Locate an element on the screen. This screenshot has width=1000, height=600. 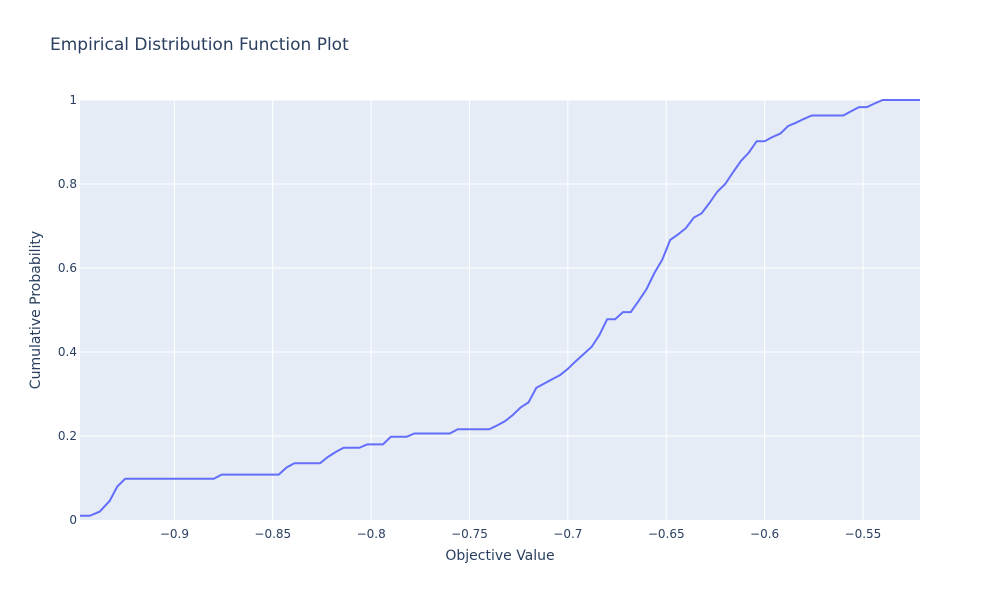
x-tick-label: −0.7 is located at coordinates (567, 534).